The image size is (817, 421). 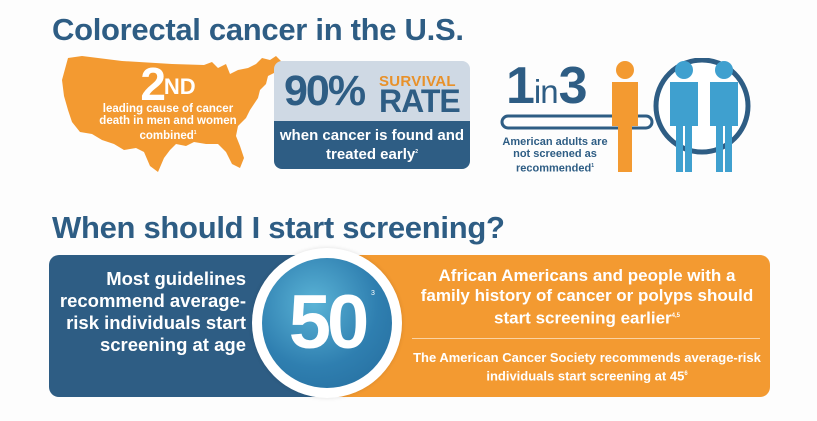 What do you see at coordinates (372, 145) in the screenshot?
I see `survival-caption: when cancer is found and treated early2` at bounding box center [372, 145].